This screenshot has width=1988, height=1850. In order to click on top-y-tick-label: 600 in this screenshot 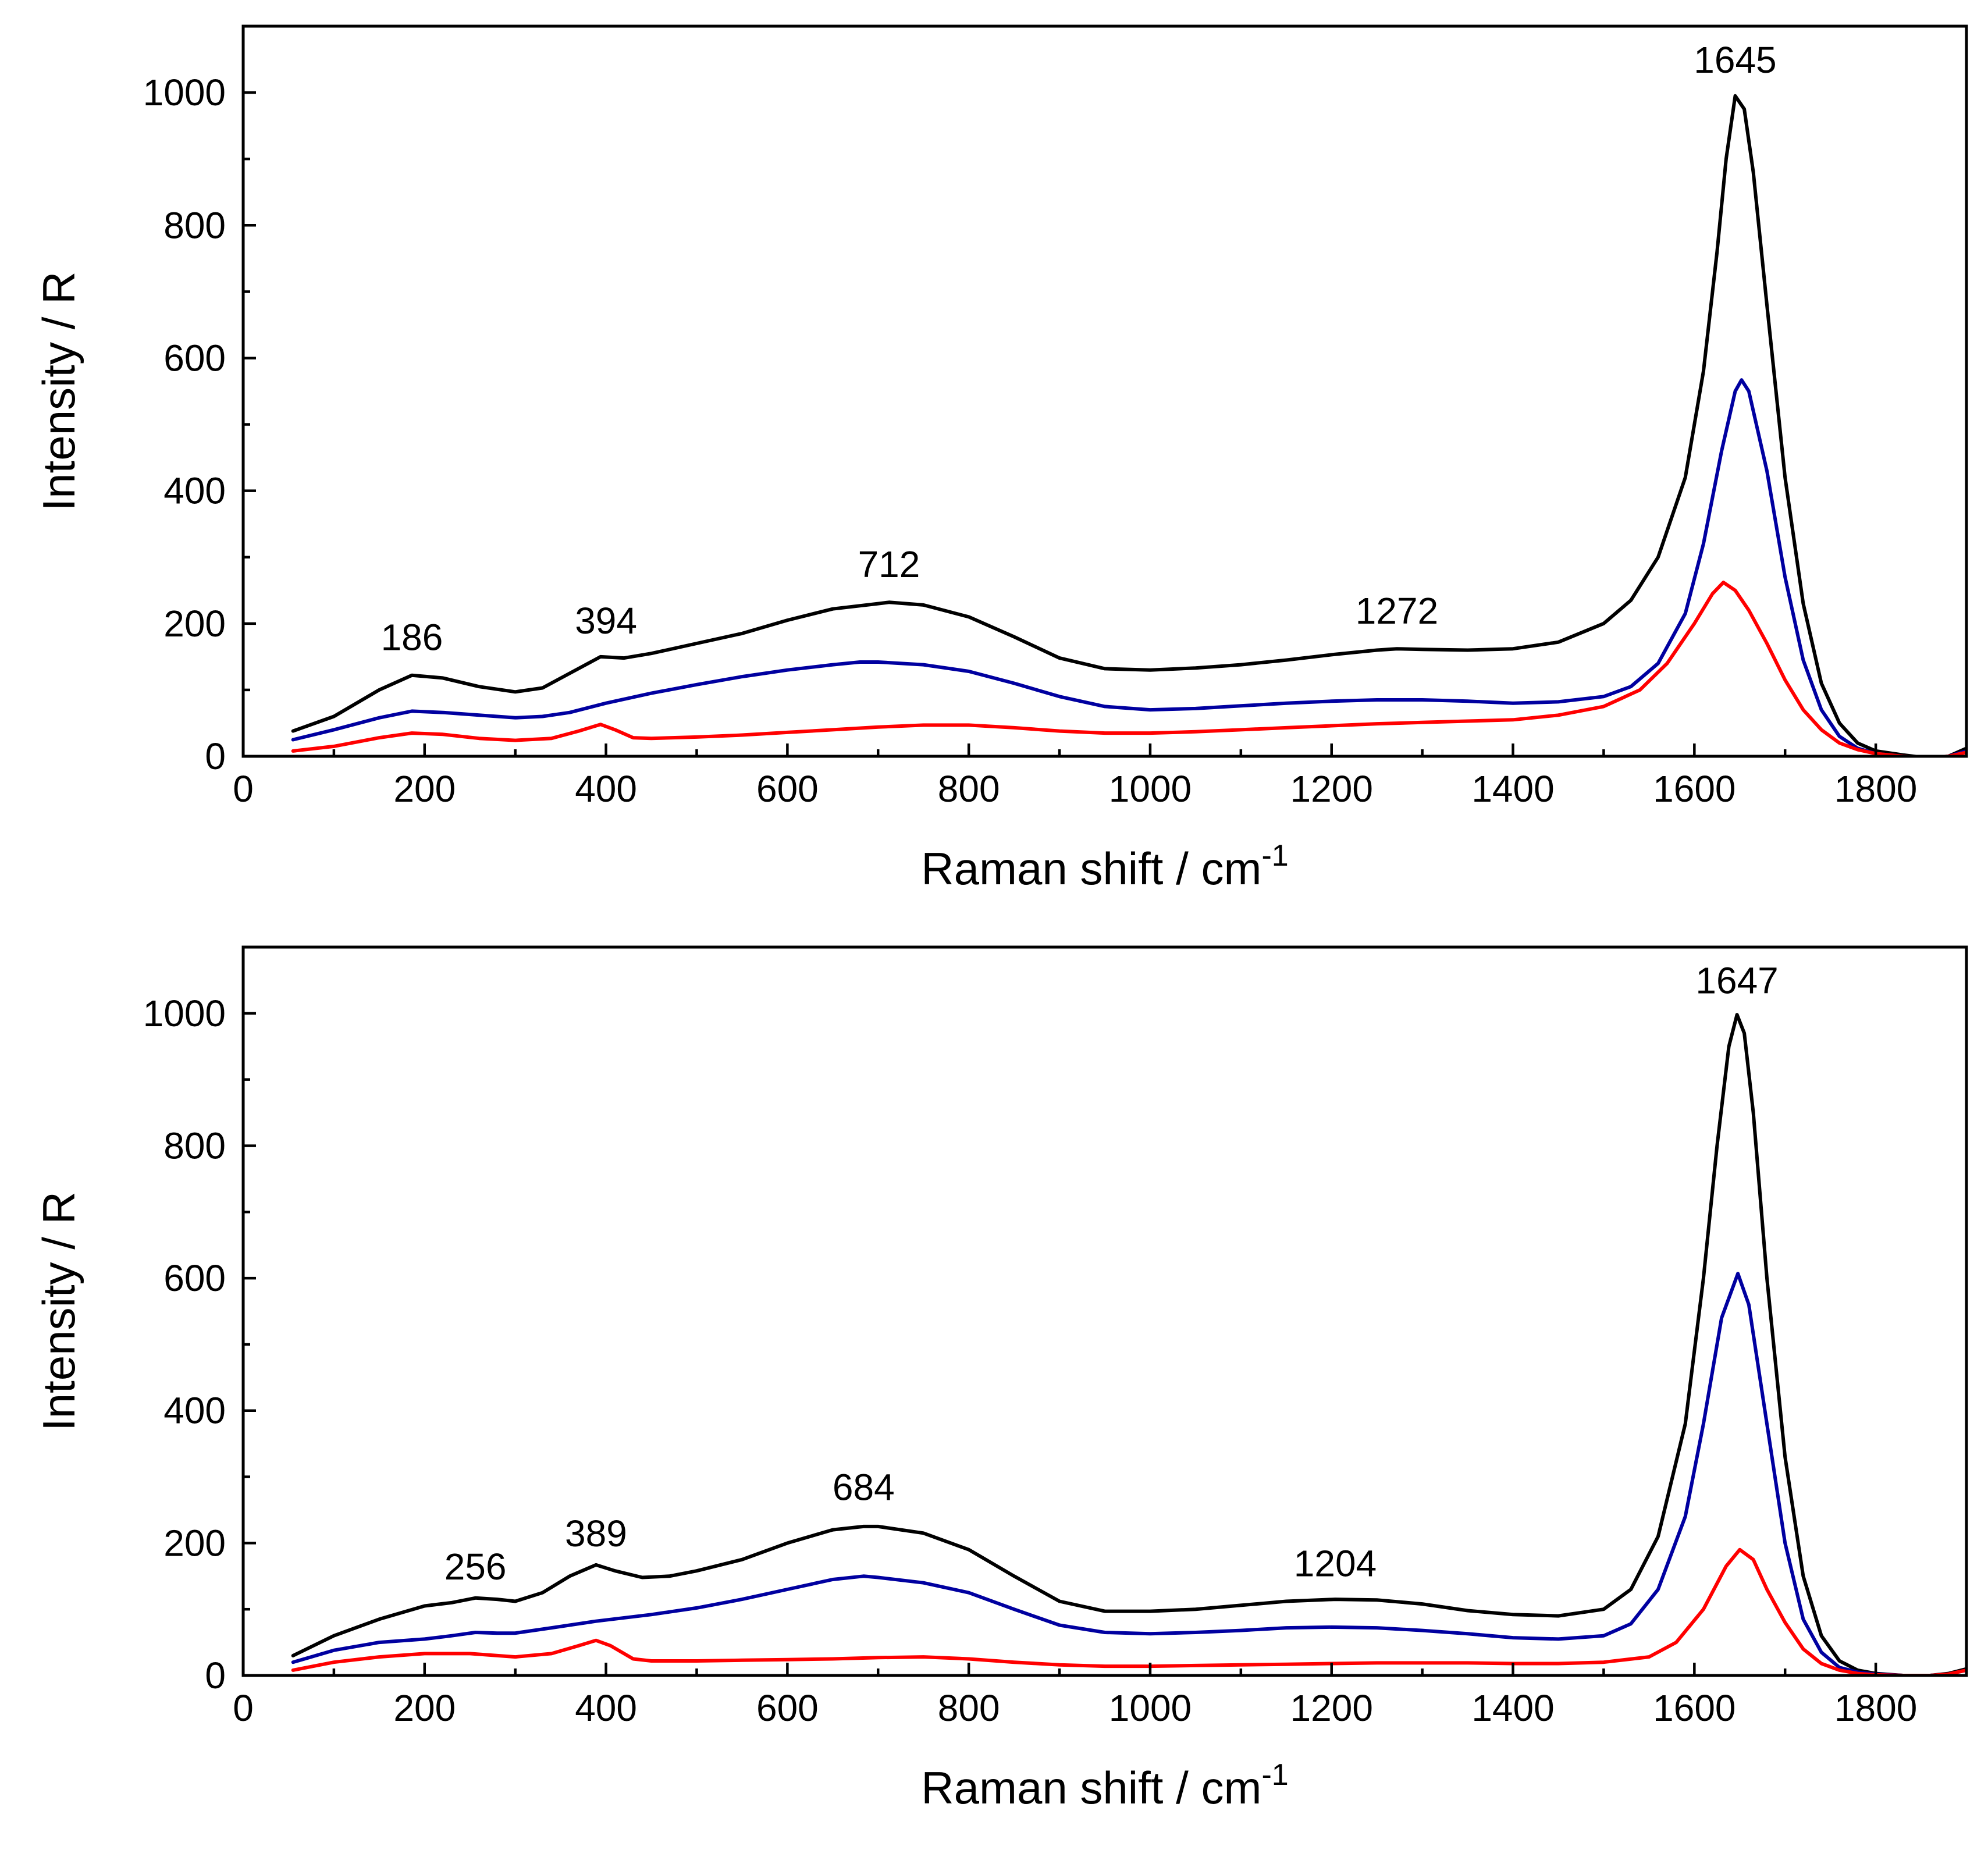, I will do `click(194, 358)`.